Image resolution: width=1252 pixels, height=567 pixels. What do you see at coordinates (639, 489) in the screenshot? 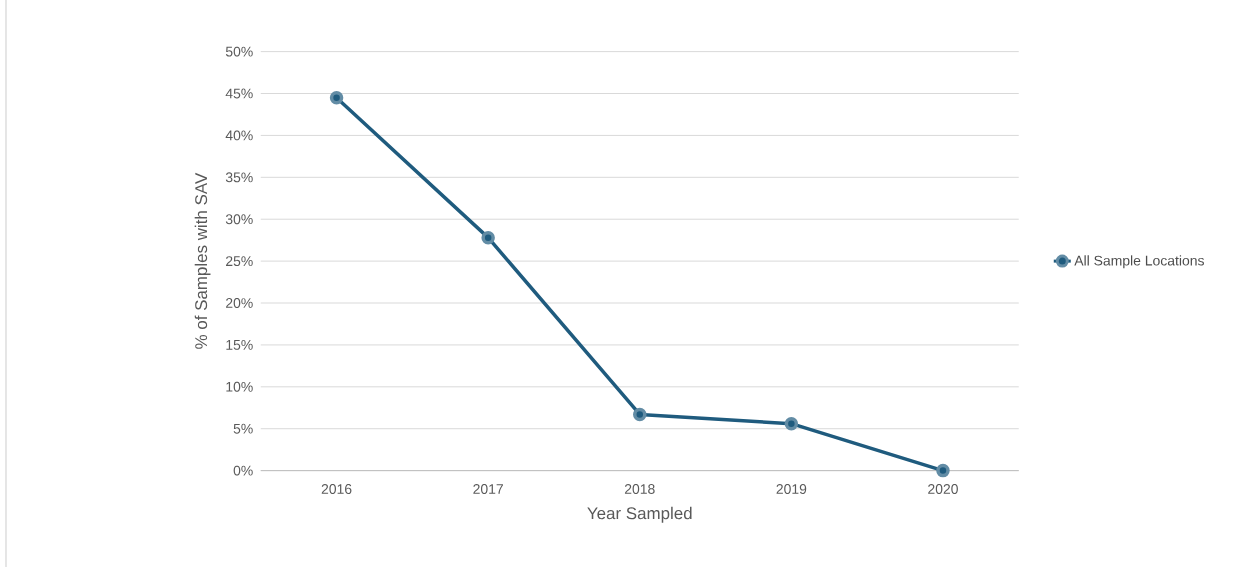
I see `x-tick-label: 2018` at bounding box center [639, 489].